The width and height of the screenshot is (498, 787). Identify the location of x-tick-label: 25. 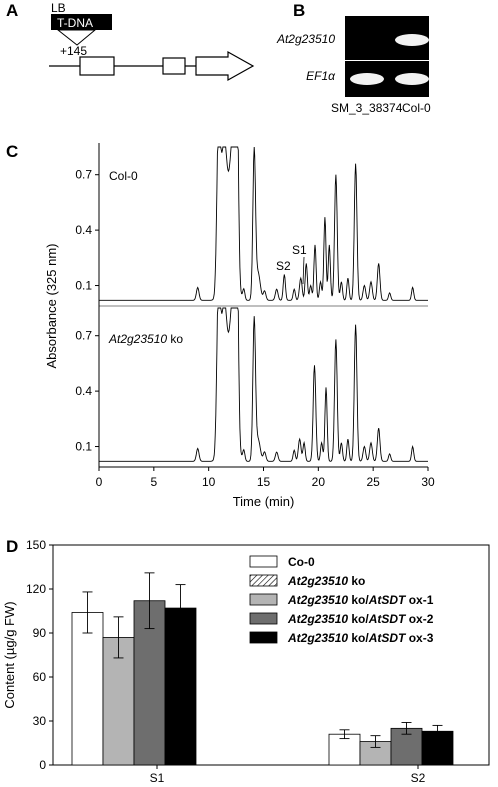
(373, 482).